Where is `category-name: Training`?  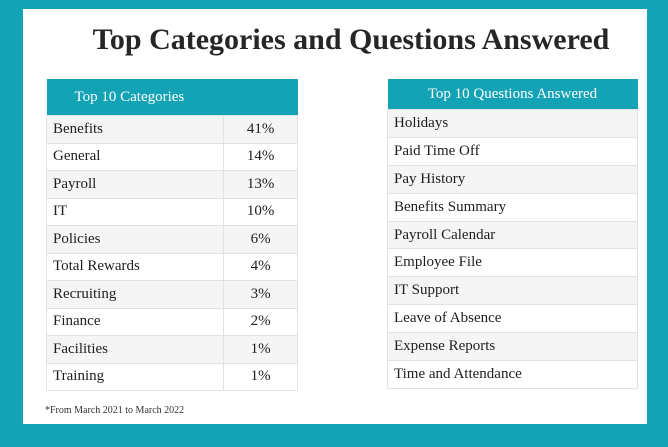
category-name: Training is located at coordinates (135, 376).